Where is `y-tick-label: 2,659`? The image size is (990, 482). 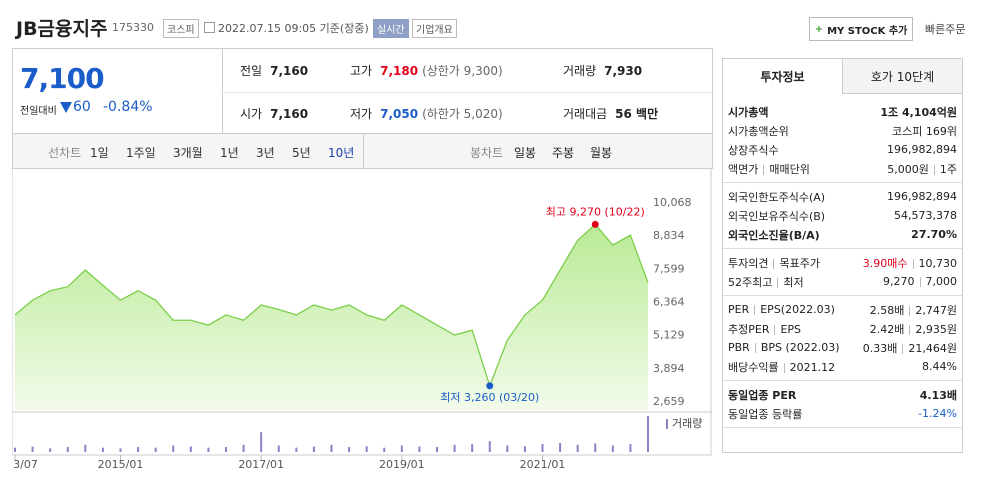 y-tick-label: 2,659 is located at coordinates (669, 401).